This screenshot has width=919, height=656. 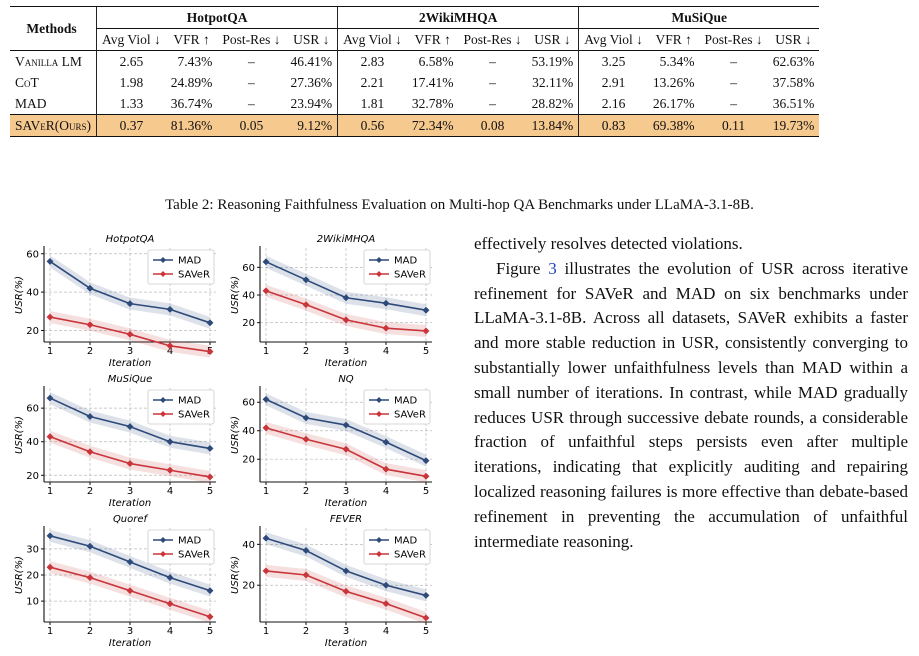 I want to click on table-cell: 6.58%, so click(x=432, y=61).